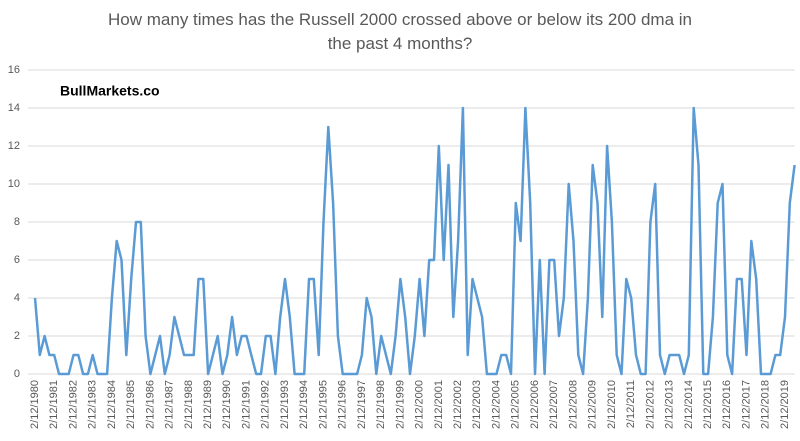 This screenshot has height=441, width=800. I want to click on x-tick-label: 2/12/2009, so click(593, 404).